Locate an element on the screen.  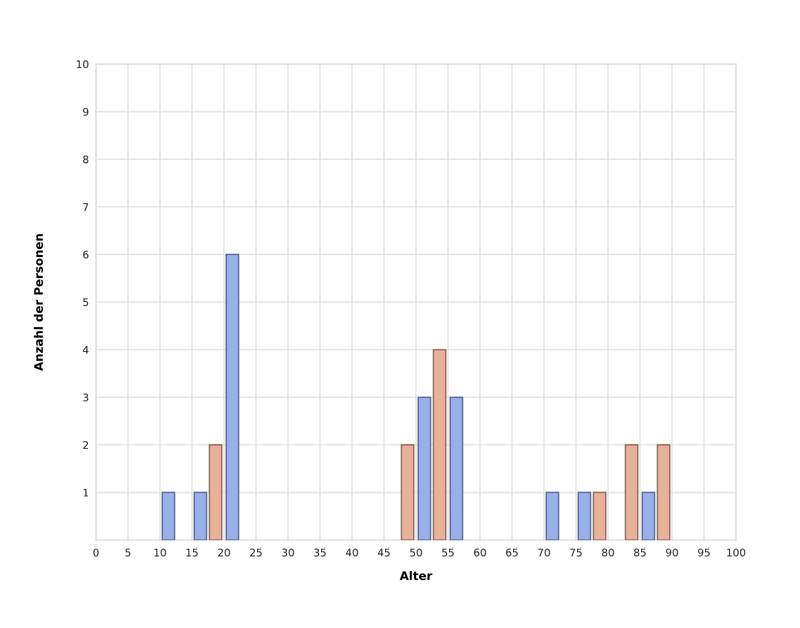
x-tick-label: 75 is located at coordinates (576, 552).